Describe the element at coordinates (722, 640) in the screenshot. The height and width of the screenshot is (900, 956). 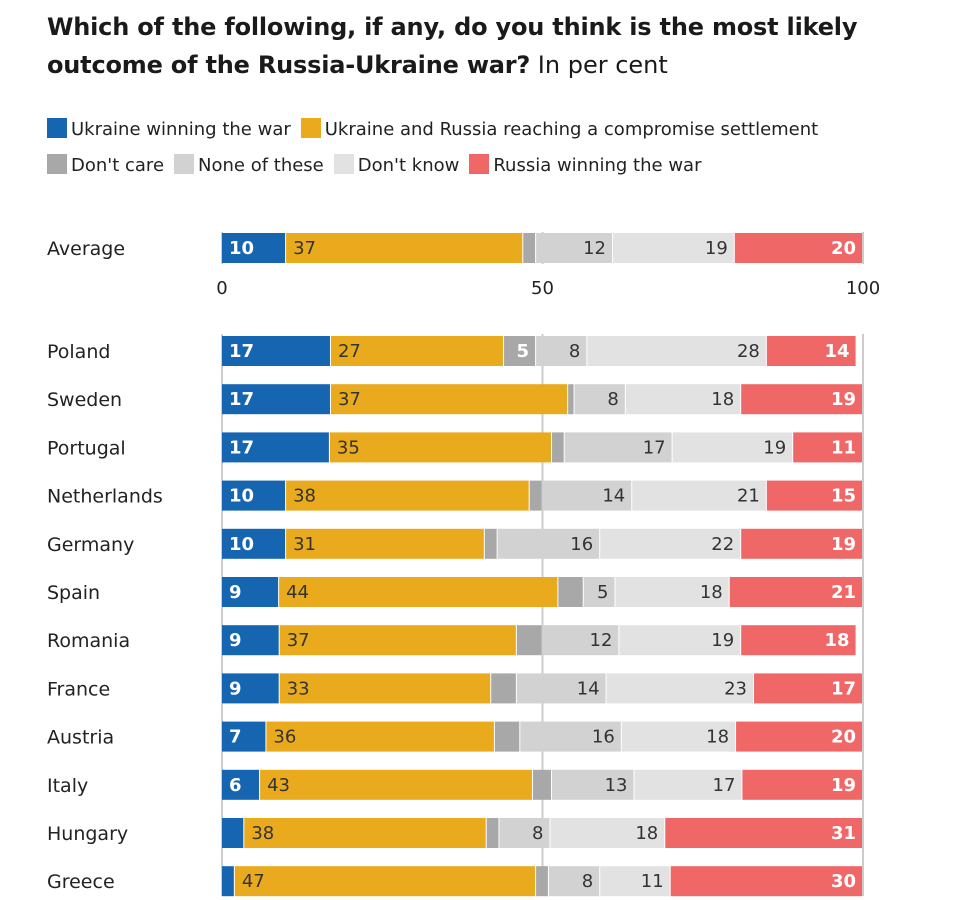
I see `row-romania-value-dont_know: 19` at that location.